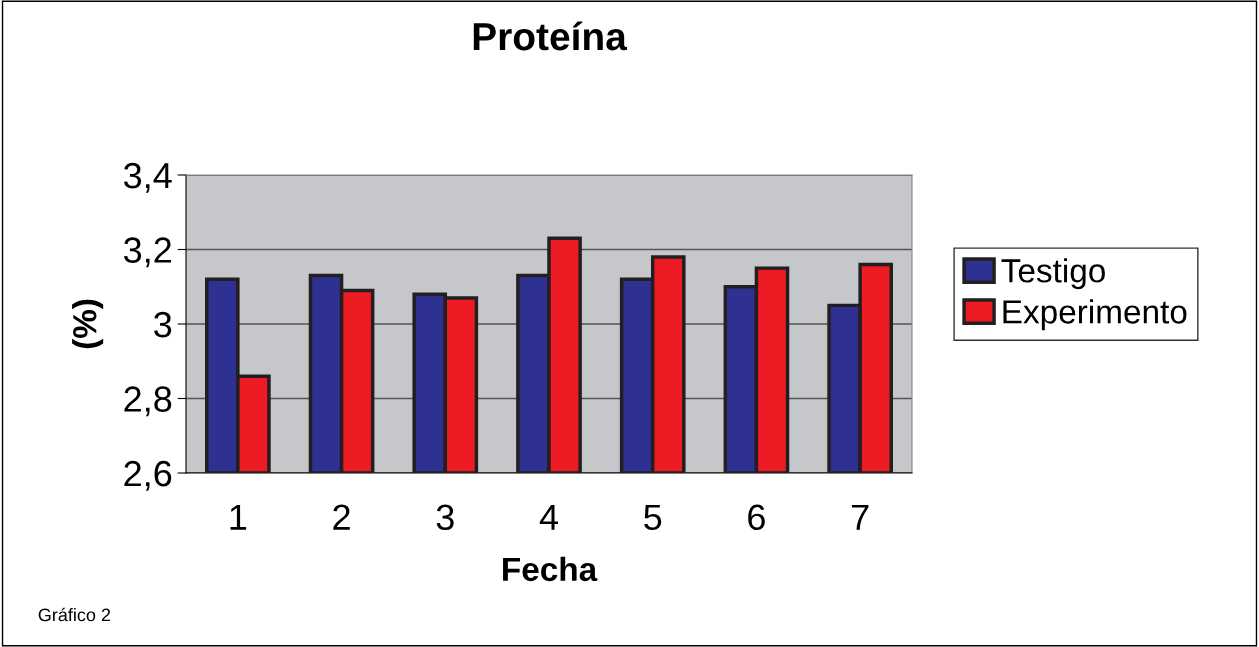  Describe the element at coordinates (341, 517) in the screenshot. I see `x-tick-label: 2` at that location.